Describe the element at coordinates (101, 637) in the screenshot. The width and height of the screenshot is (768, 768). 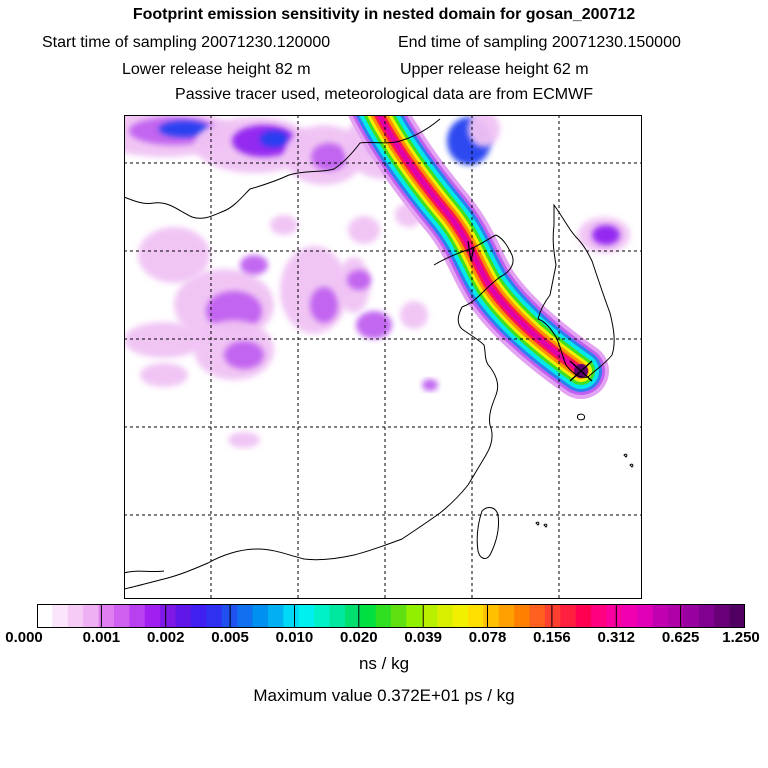
I see `colorbar-tick-label: 0.001` at that location.